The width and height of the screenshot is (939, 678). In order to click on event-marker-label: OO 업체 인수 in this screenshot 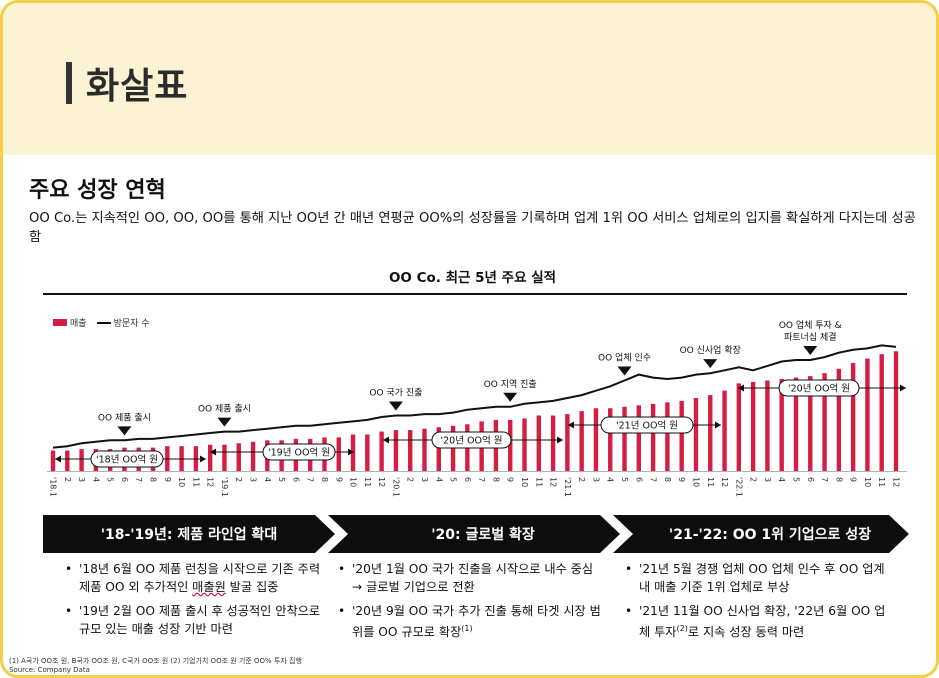, I will do `click(624, 357)`.